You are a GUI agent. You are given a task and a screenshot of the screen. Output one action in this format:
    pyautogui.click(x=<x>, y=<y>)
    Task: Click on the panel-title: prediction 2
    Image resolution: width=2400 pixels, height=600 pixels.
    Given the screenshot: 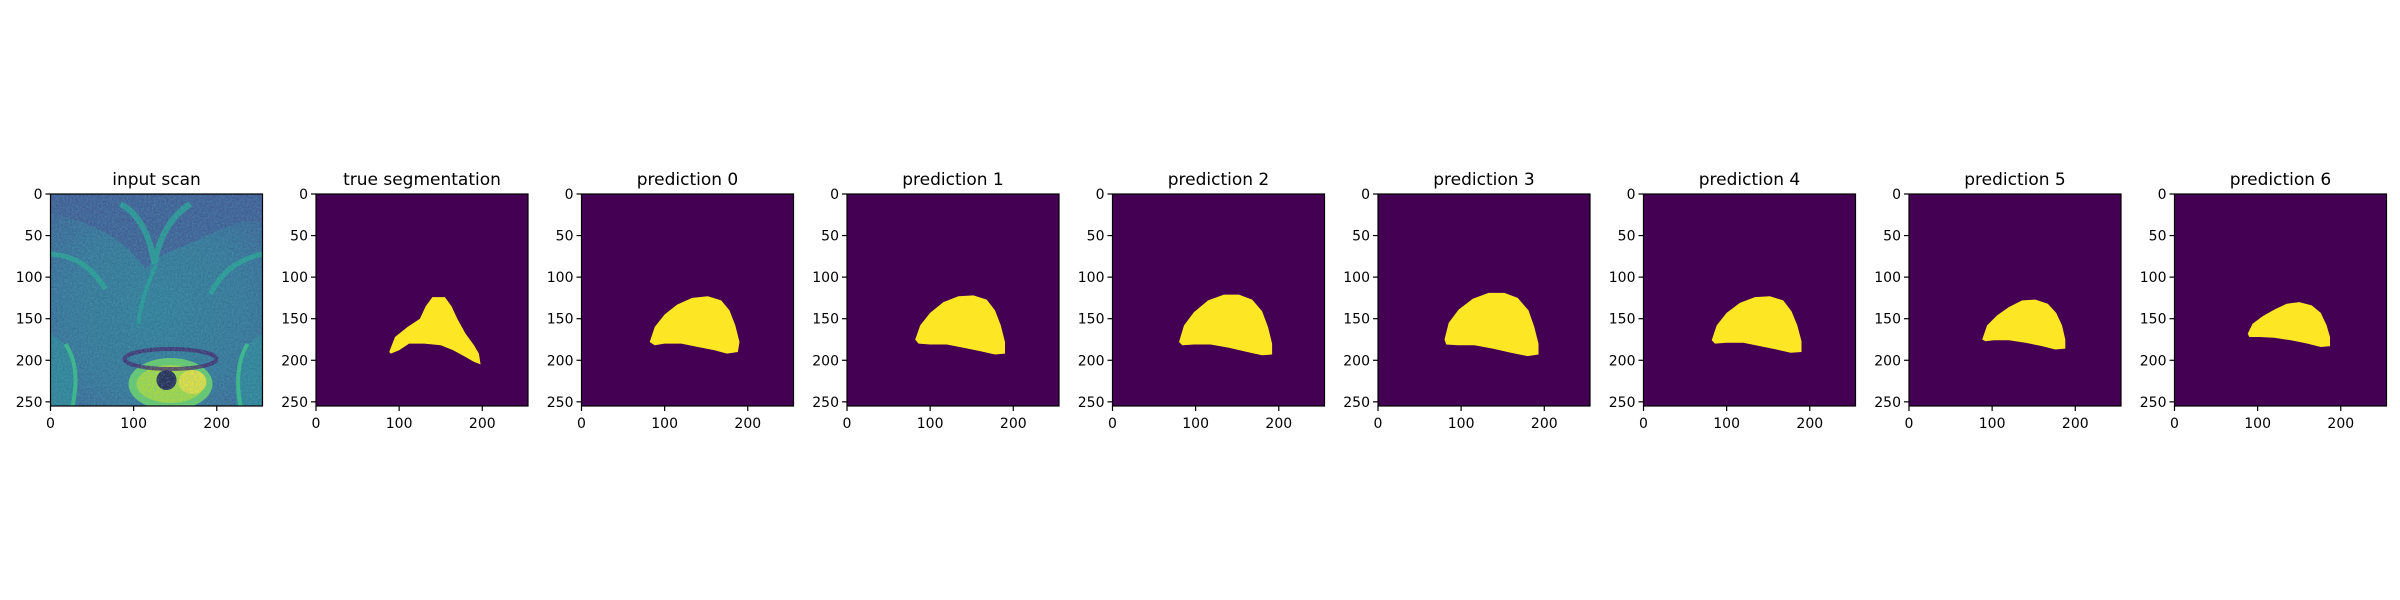 What is the action you would take?
    pyautogui.click(x=1219, y=180)
    